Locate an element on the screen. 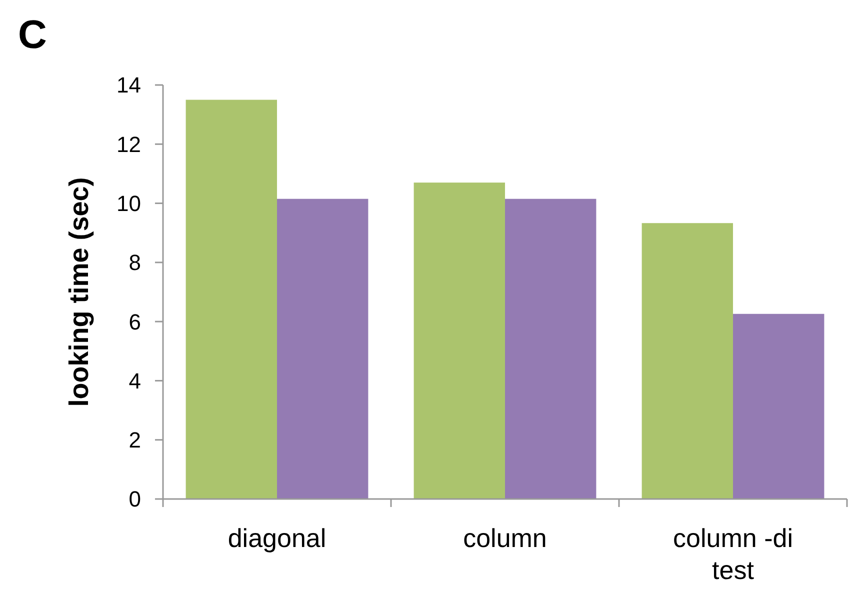  y-tick-label: 10 is located at coordinates (128, 203).